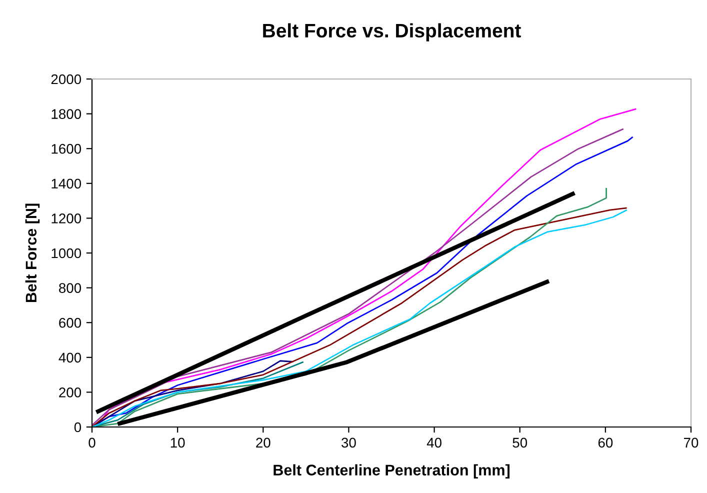 The height and width of the screenshot is (493, 707). I want to click on x-axis-title: Belt Centerline Penetration [mm], so click(392, 471).